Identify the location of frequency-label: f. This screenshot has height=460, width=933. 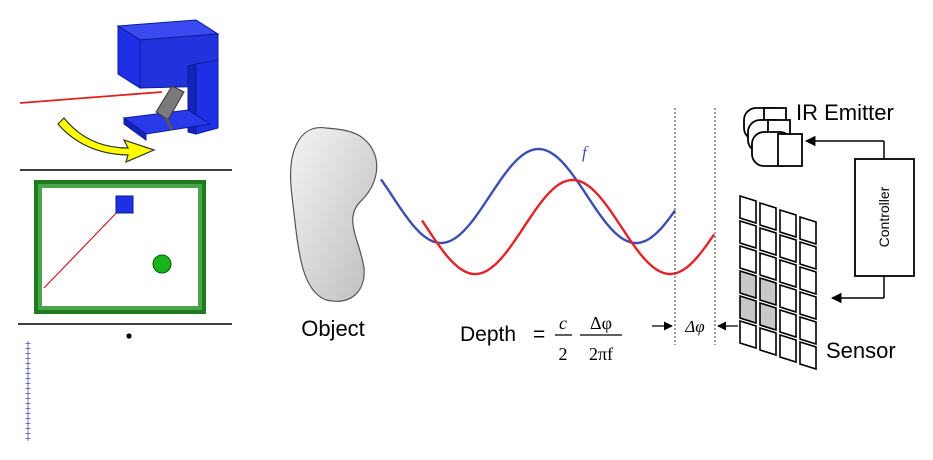
(585, 152).